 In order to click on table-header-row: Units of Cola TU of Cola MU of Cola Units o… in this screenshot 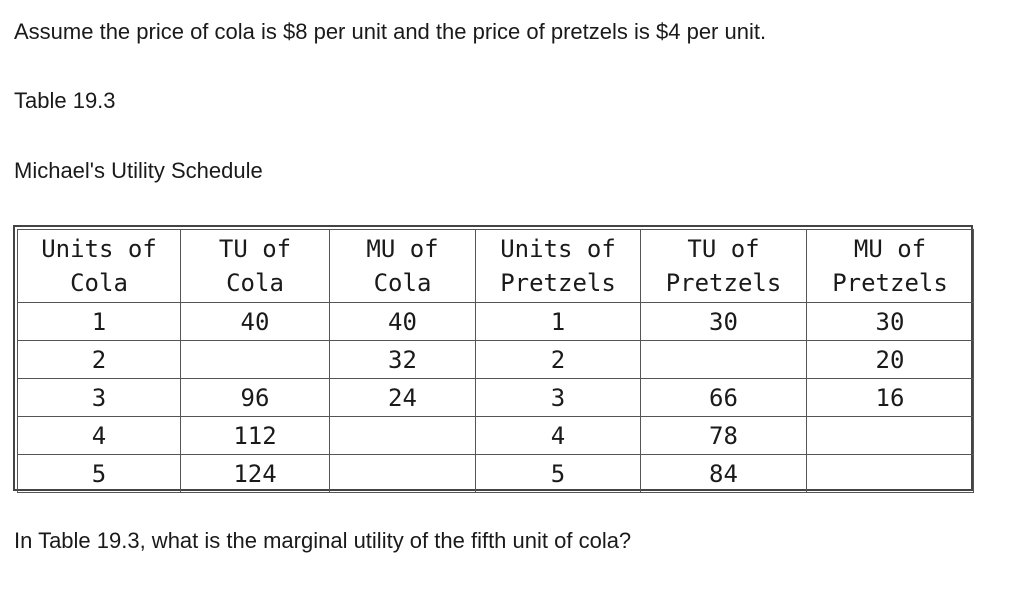, I will do `click(495, 266)`.